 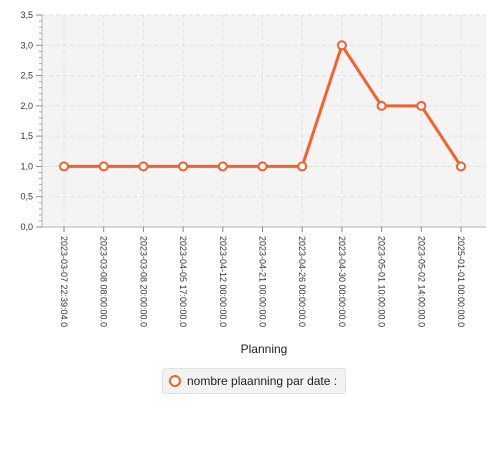 I want to click on legend-marker-icon, so click(x=175, y=381).